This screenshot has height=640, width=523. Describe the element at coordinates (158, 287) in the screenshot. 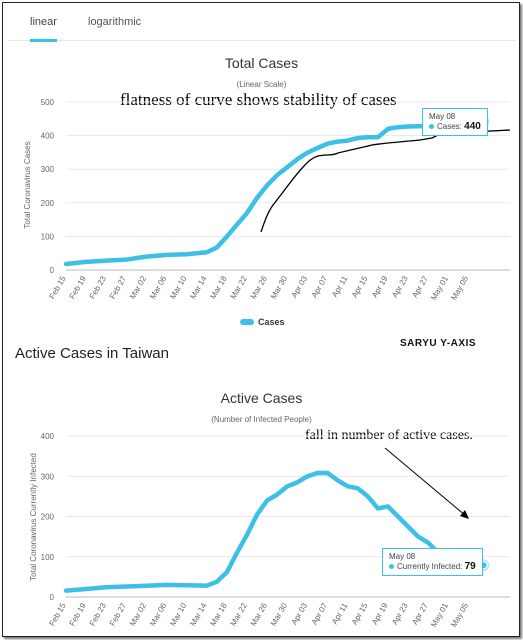

I see `c1-xtick-label: Mar 06` at that location.